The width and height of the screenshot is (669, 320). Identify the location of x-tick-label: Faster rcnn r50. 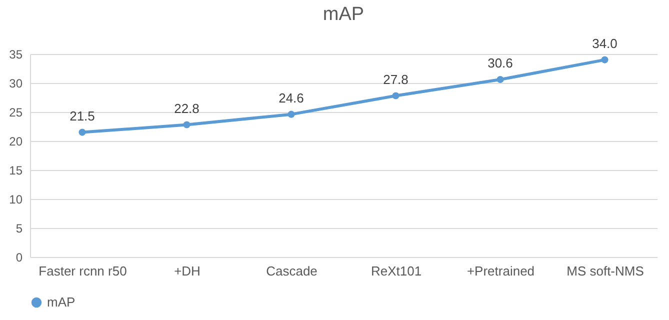
(82, 271).